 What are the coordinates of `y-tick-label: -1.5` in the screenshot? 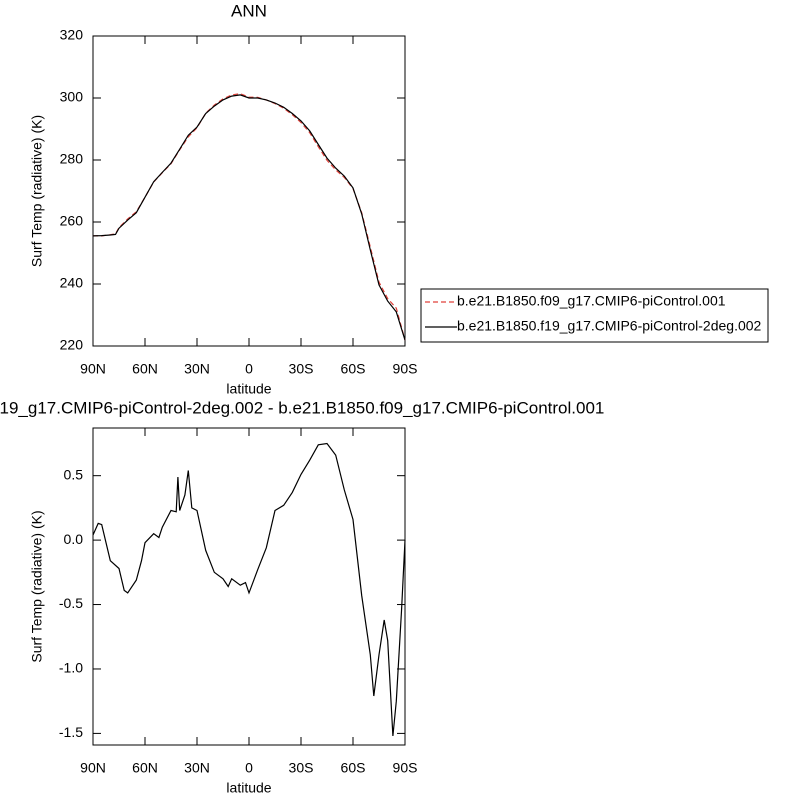 It's located at (71, 732).